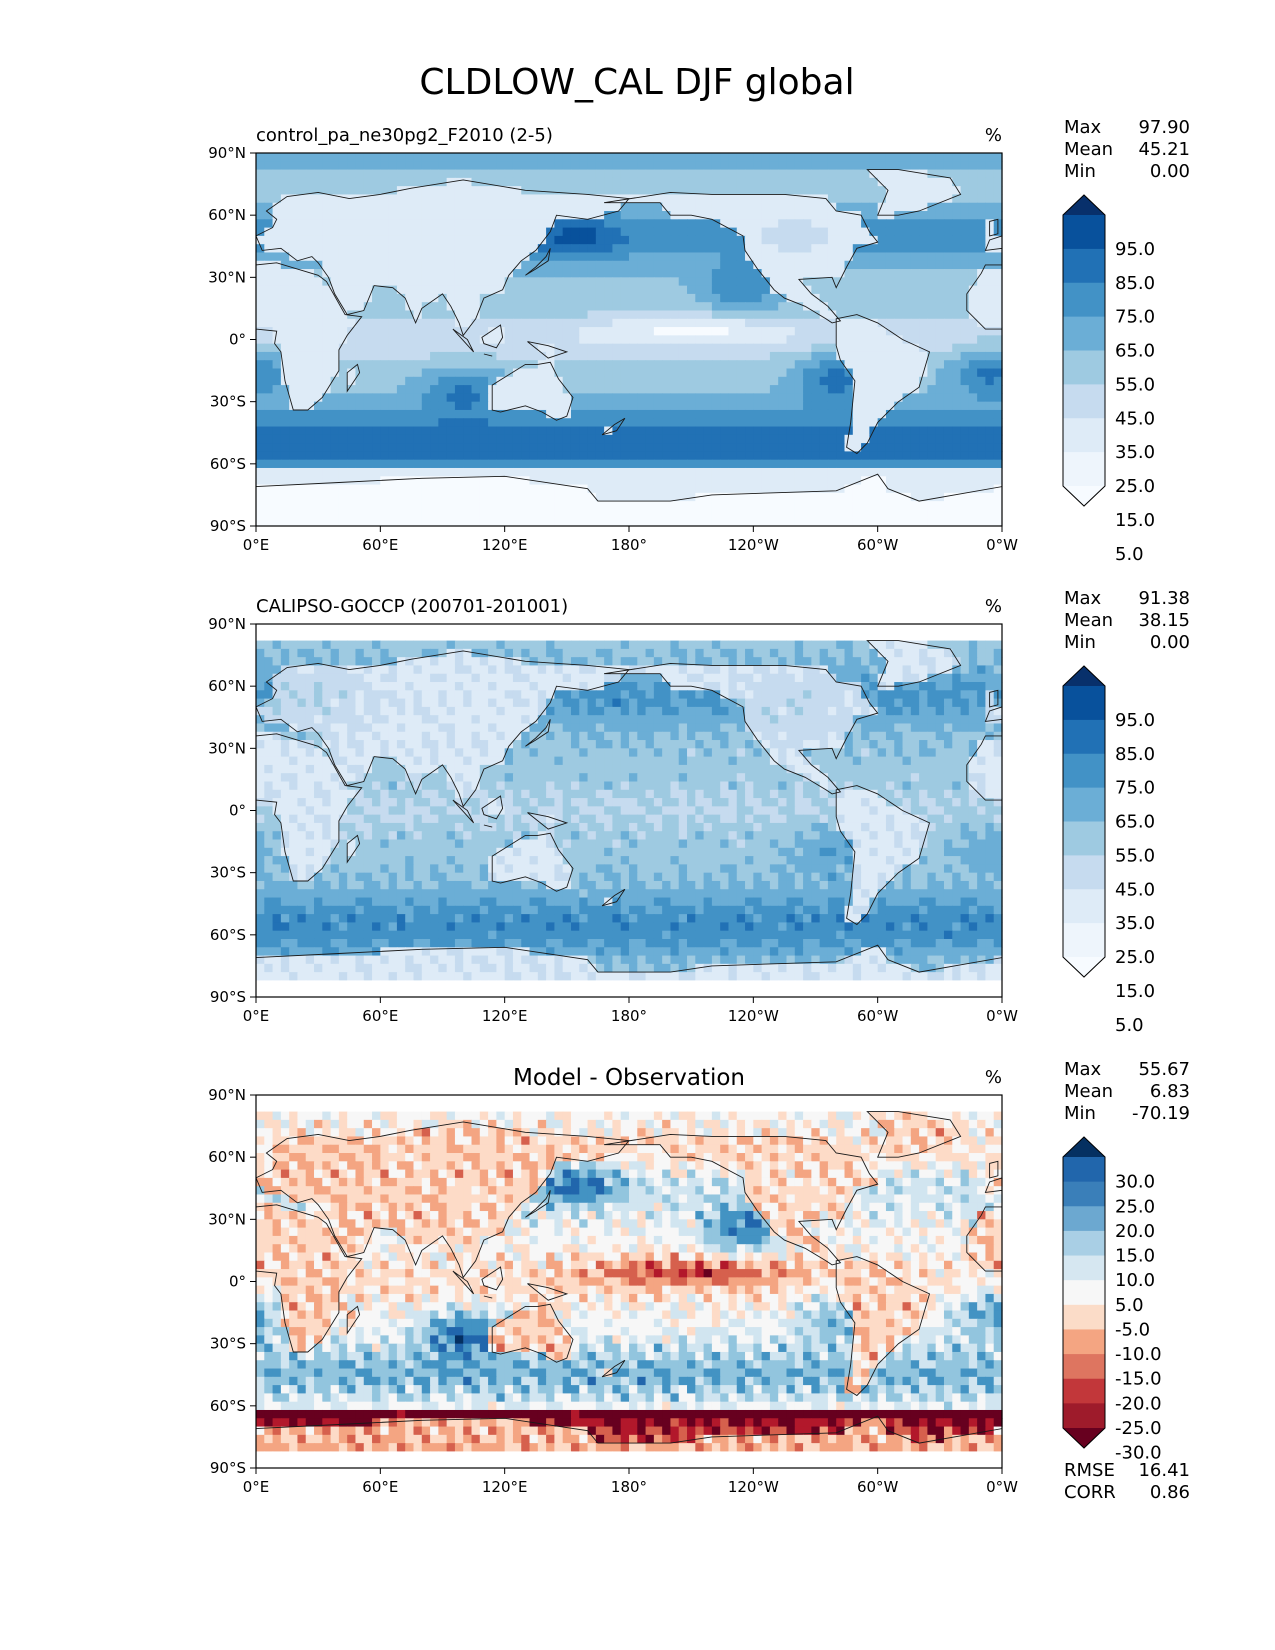 This screenshot has height=1650, width=1275. What do you see at coordinates (1084, 350) in the screenshot?
I see `colorbar-outline` at bounding box center [1084, 350].